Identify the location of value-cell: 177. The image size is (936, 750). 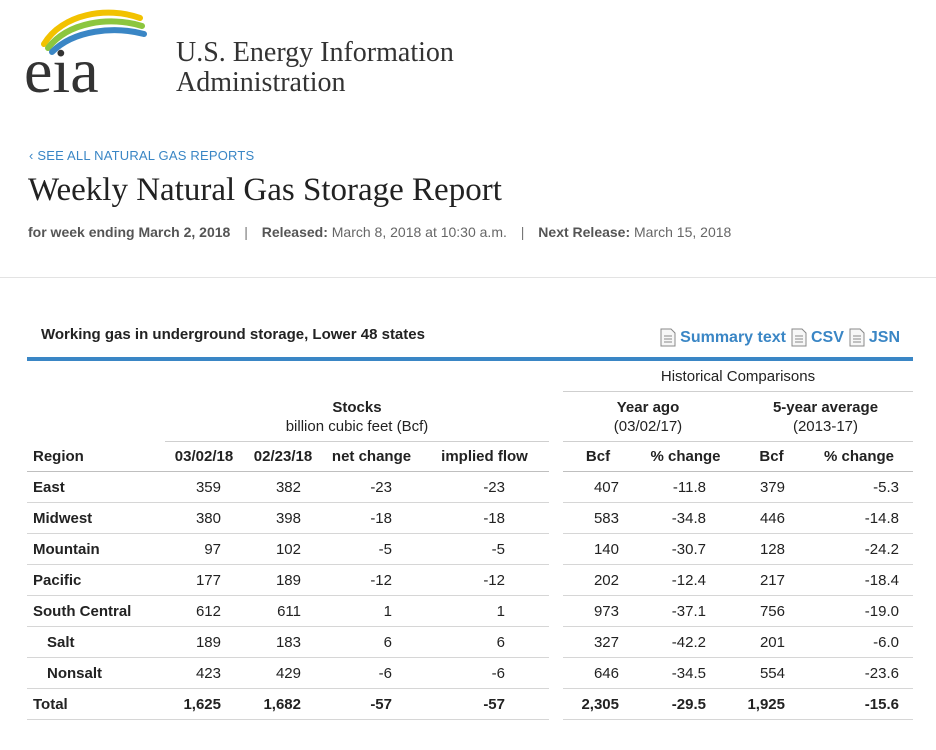
(204, 580).